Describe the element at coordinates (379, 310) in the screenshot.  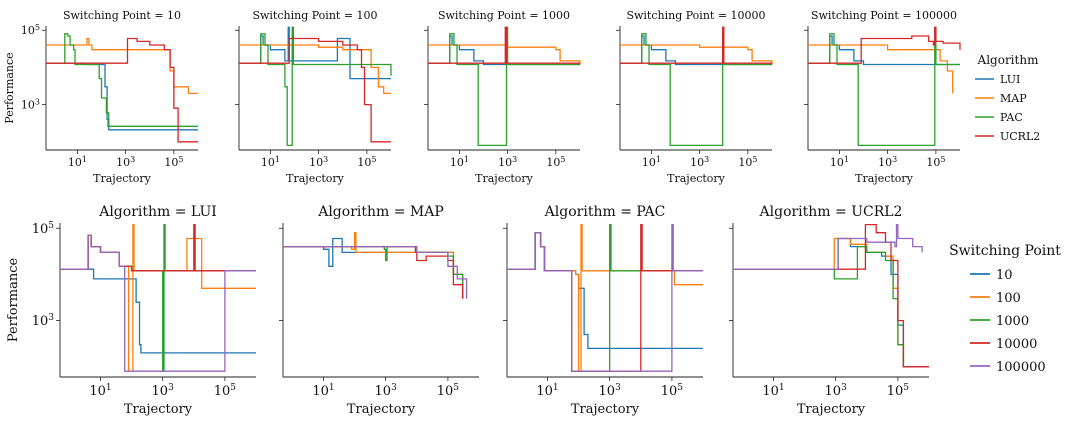
I see `chart-panel: Algorithm = MAP 101 103 105 Trajectory` at that location.